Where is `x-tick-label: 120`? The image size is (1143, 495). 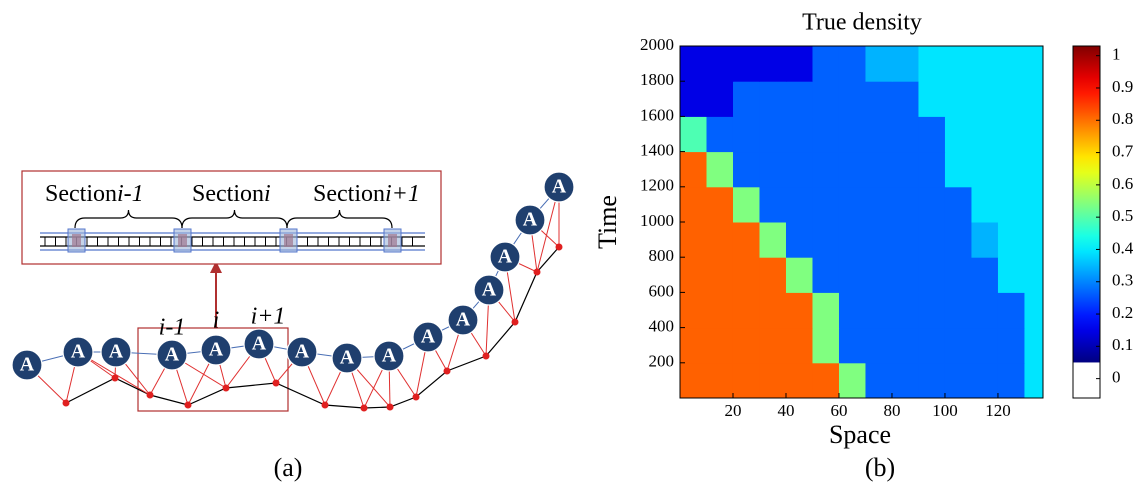 x-tick-label: 120 is located at coordinates (998, 410).